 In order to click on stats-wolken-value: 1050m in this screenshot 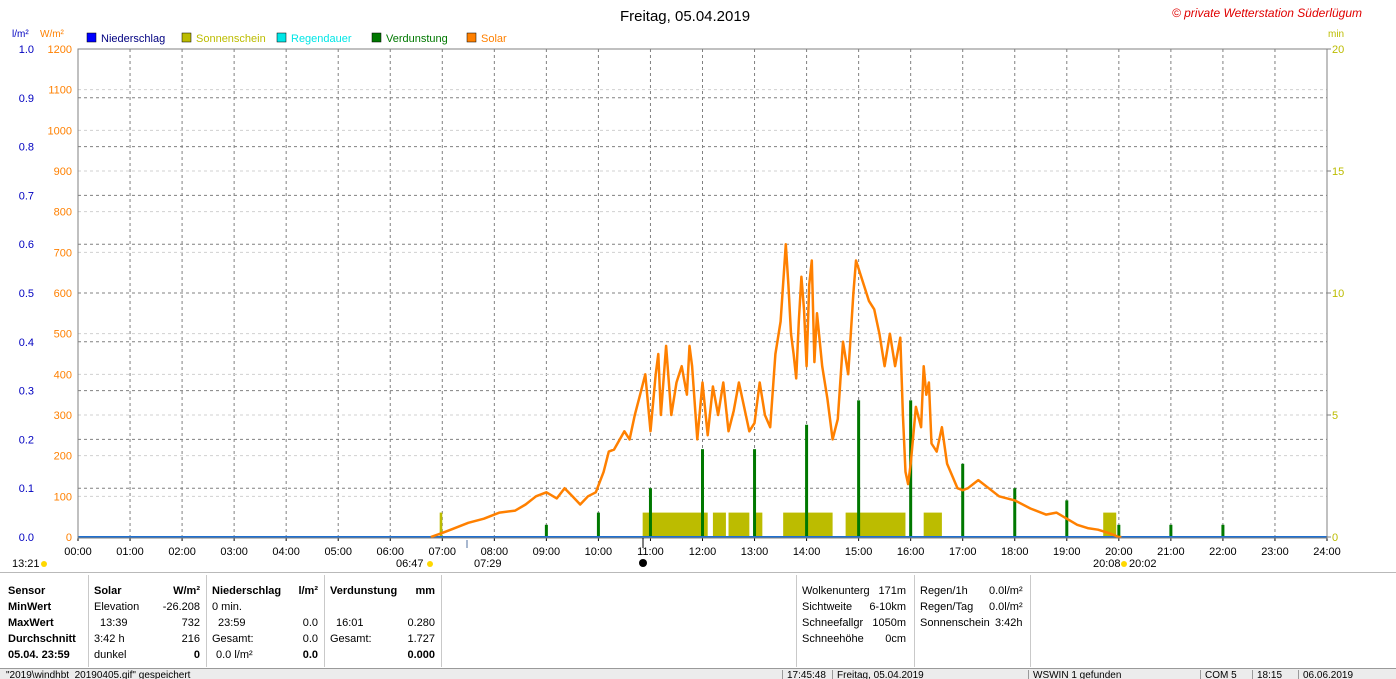, I will do `click(889, 623)`.